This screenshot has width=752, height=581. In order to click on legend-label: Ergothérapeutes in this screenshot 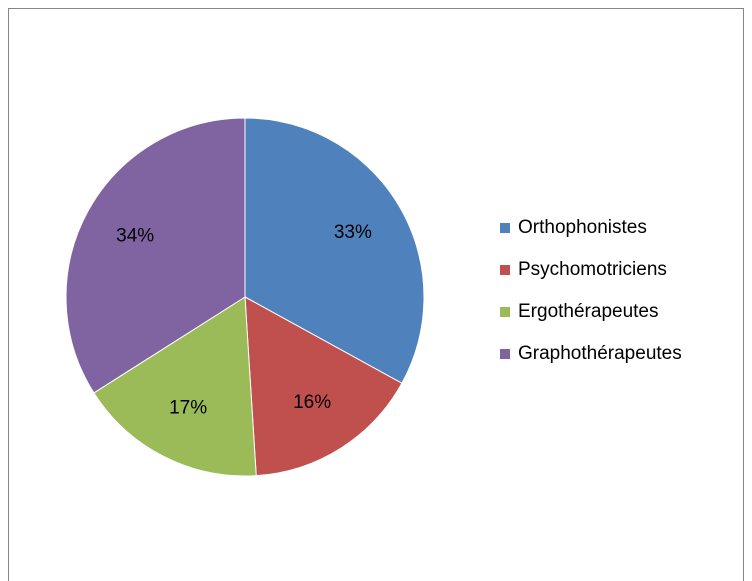, I will do `click(588, 311)`.